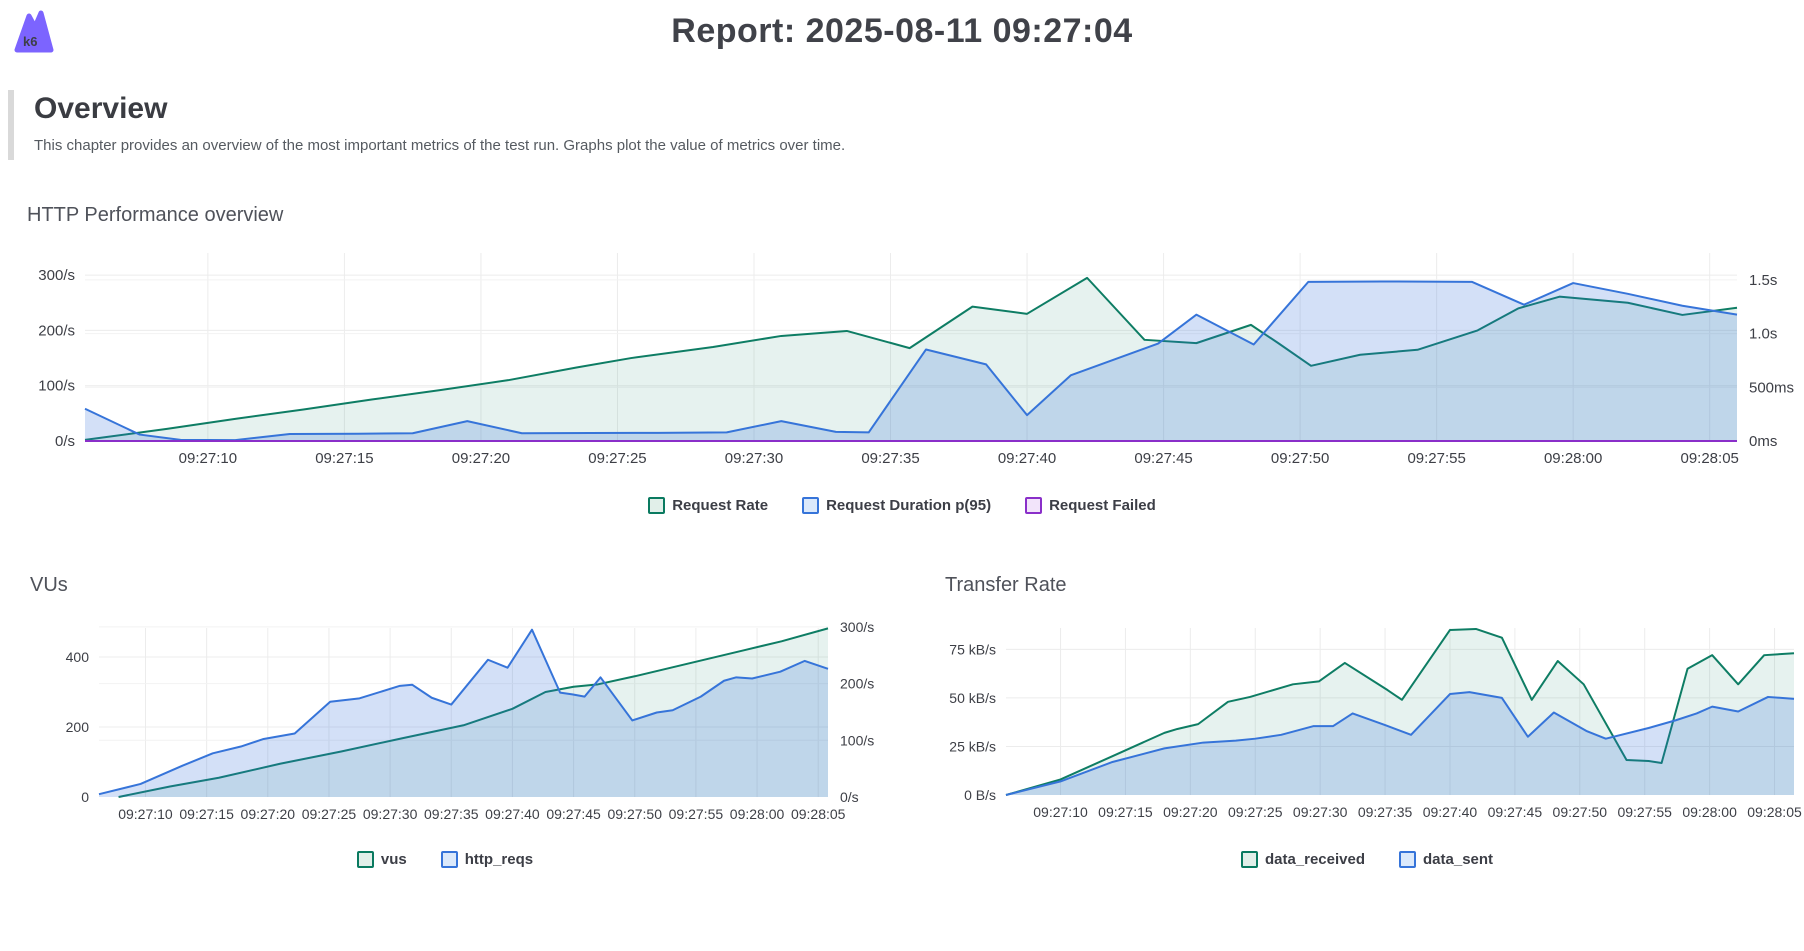 The height and width of the screenshot is (951, 1804). I want to click on series-line-vus, so click(473, 712).